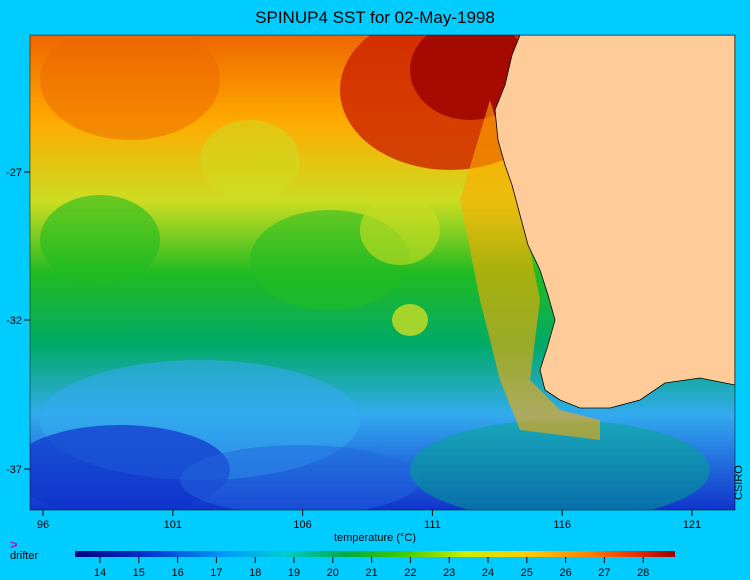 The height and width of the screenshot is (580, 750). Describe the element at coordinates (643, 573) in the screenshot. I see `colorbar-tick-label: 28` at that location.